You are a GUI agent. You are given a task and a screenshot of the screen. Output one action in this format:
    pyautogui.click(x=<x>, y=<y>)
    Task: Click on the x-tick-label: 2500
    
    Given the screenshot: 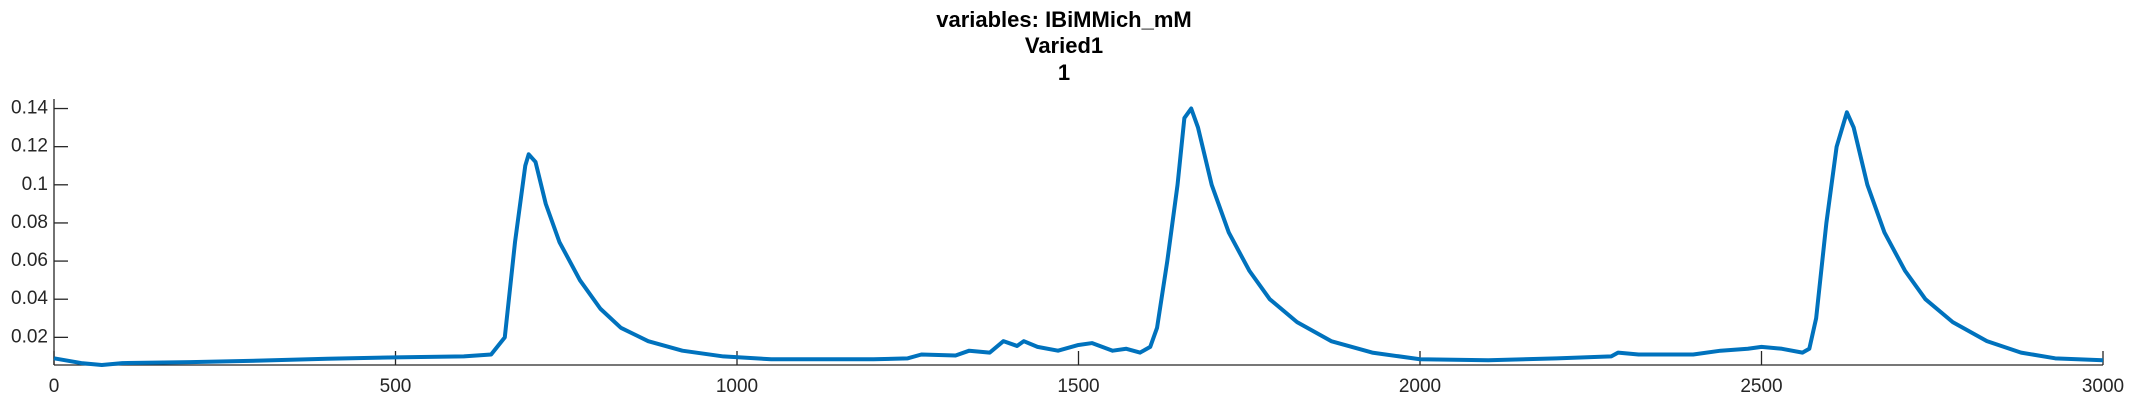 What is the action you would take?
    pyautogui.click(x=1761, y=386)
    